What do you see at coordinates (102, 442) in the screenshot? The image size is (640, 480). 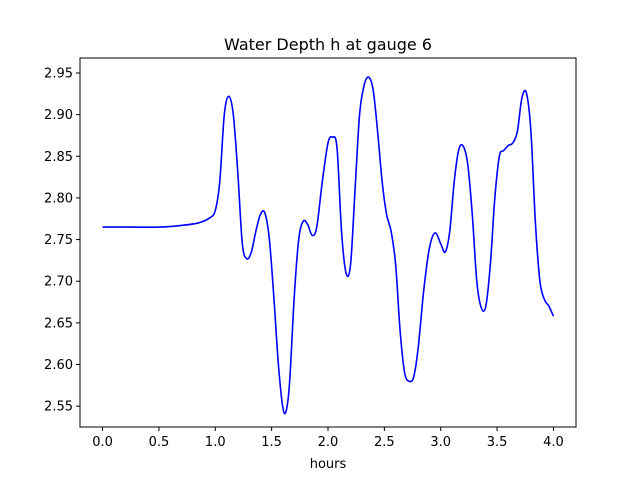 I see `x-tick-label: 0.0` at bounding box center [102, 442].